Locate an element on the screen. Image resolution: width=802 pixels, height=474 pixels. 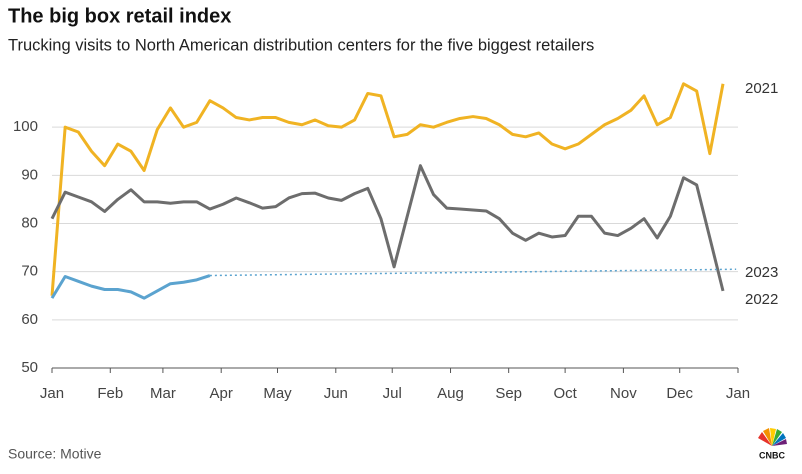
x-tick-label: Aug is located at coordinates (450, 393).